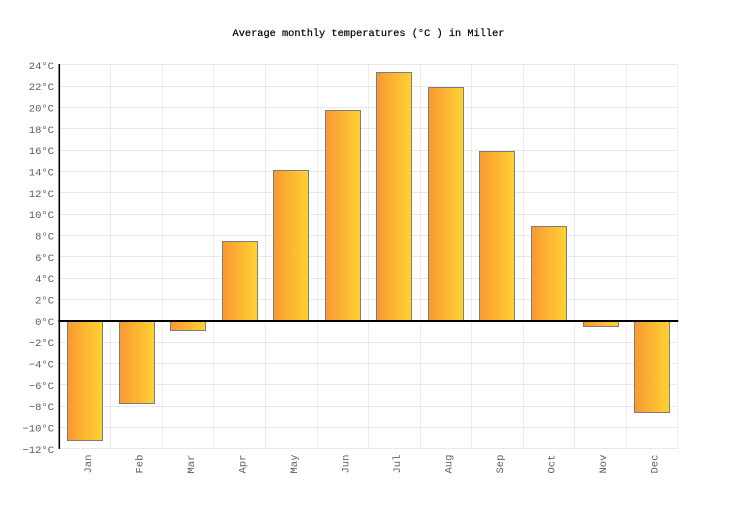 The width and height of the screenshot is (736, 505). What do you see at coordinates (41, 216) in the screenshot?
I see `svg-text: 10°C` at bounding box center [41, 216].